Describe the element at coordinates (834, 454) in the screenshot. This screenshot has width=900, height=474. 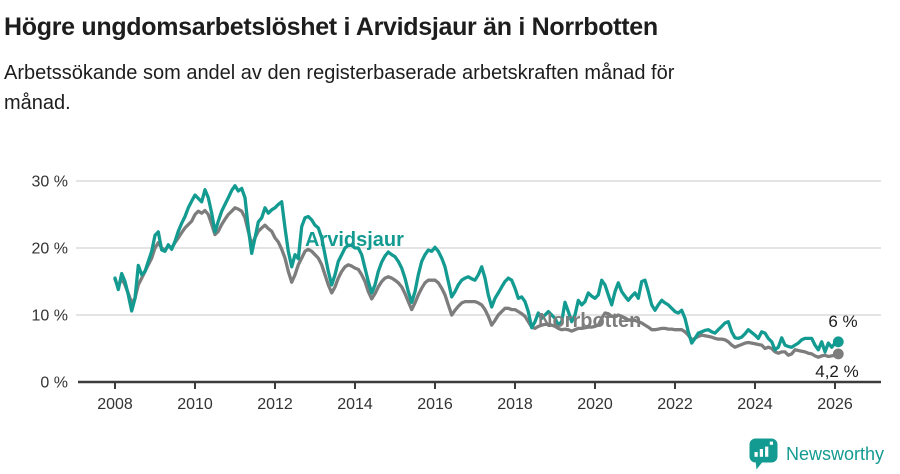
I see `newsworthy-brand-text: Newsworthy` at that location.